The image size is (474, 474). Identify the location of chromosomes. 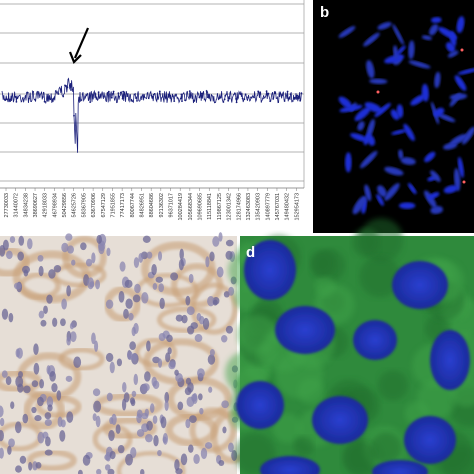
(406, 115).